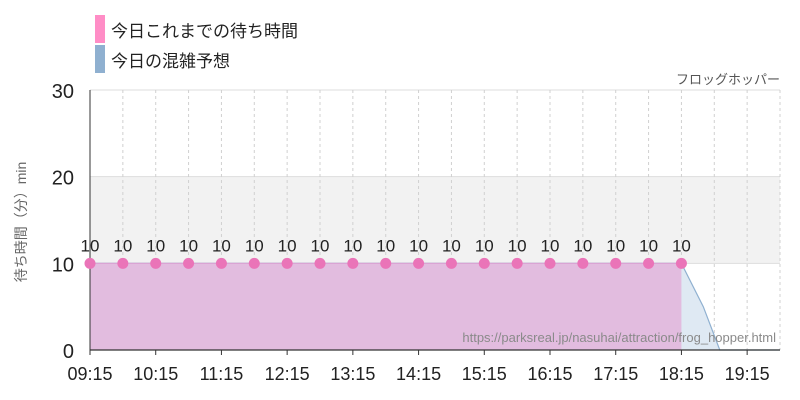  What do you see at coordinates (221, 245) in the screenshot?
I see `data-label-4: 10` at bounding box center [221, 245].